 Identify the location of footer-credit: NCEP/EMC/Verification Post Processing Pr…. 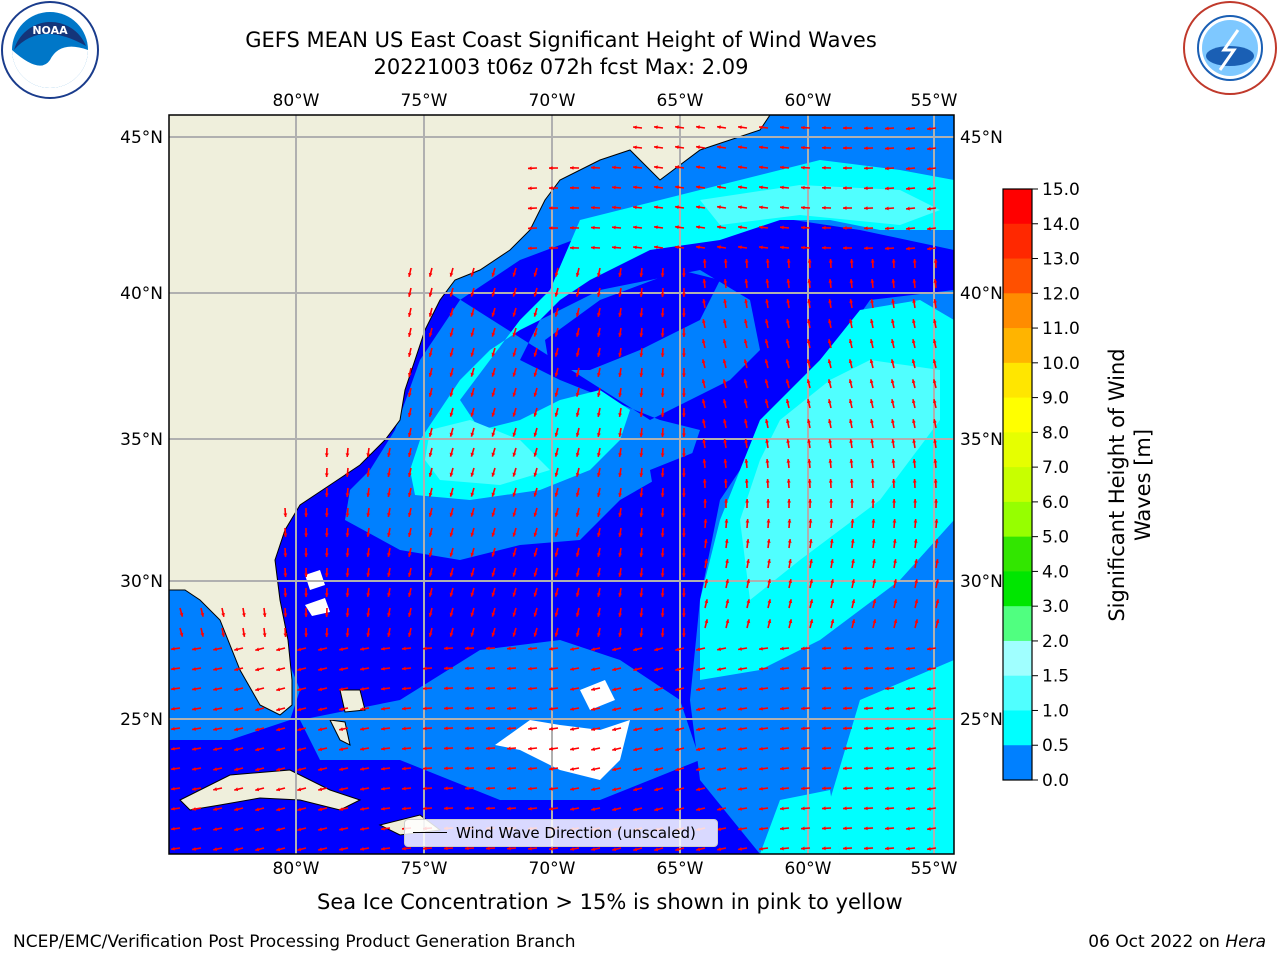
(294, 942).